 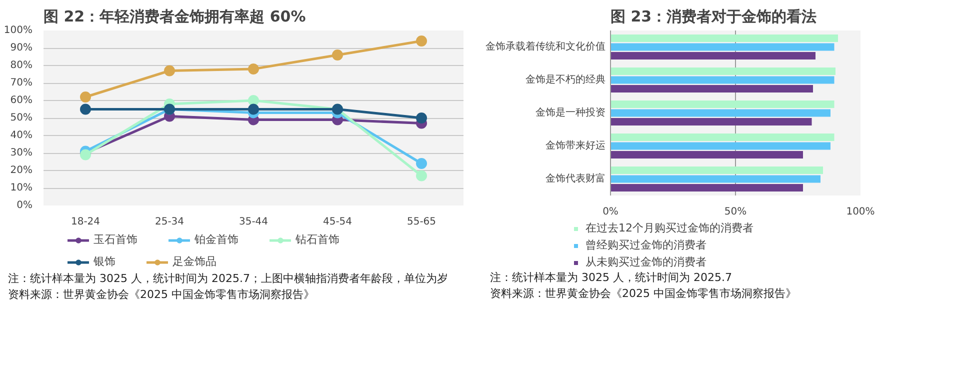 I want to click on y-tick-label: 40%, so click(x=21, y=135).